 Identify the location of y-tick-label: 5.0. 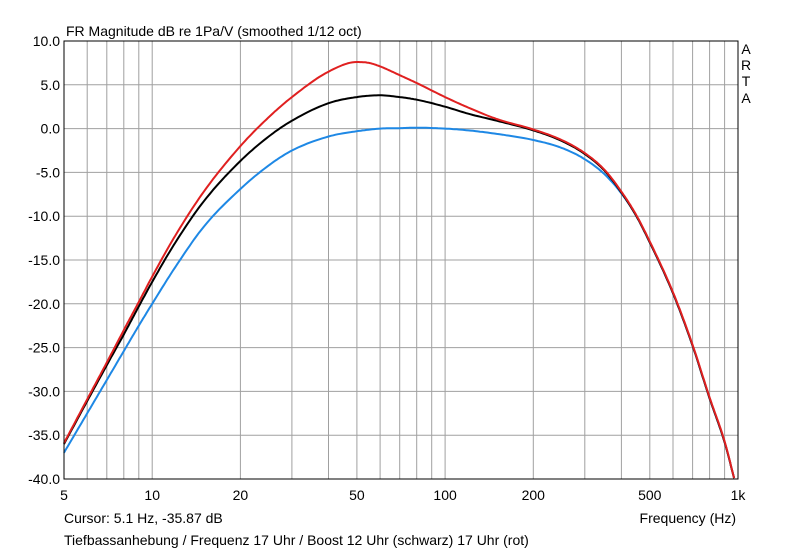
(51, 85).